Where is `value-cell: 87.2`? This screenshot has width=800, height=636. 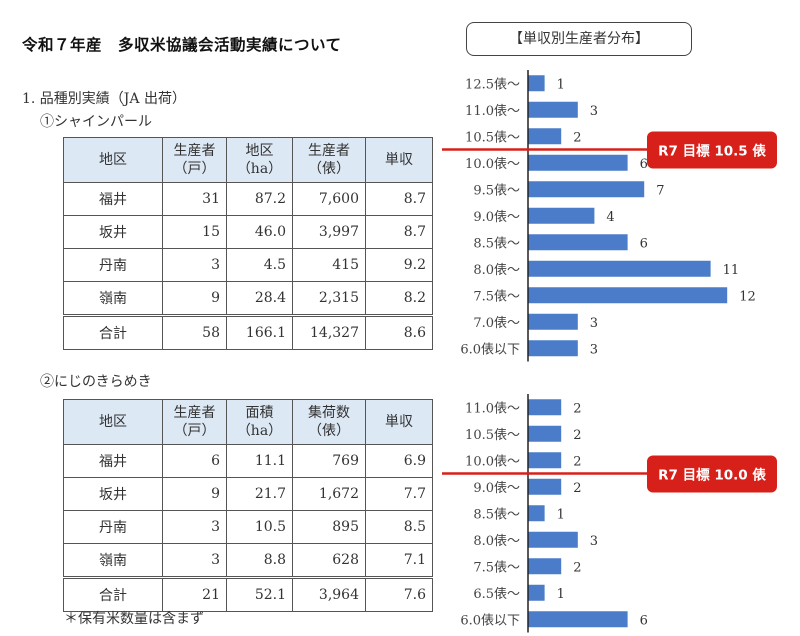 value-cell: 87.2 is located at coordinates (259, 199).